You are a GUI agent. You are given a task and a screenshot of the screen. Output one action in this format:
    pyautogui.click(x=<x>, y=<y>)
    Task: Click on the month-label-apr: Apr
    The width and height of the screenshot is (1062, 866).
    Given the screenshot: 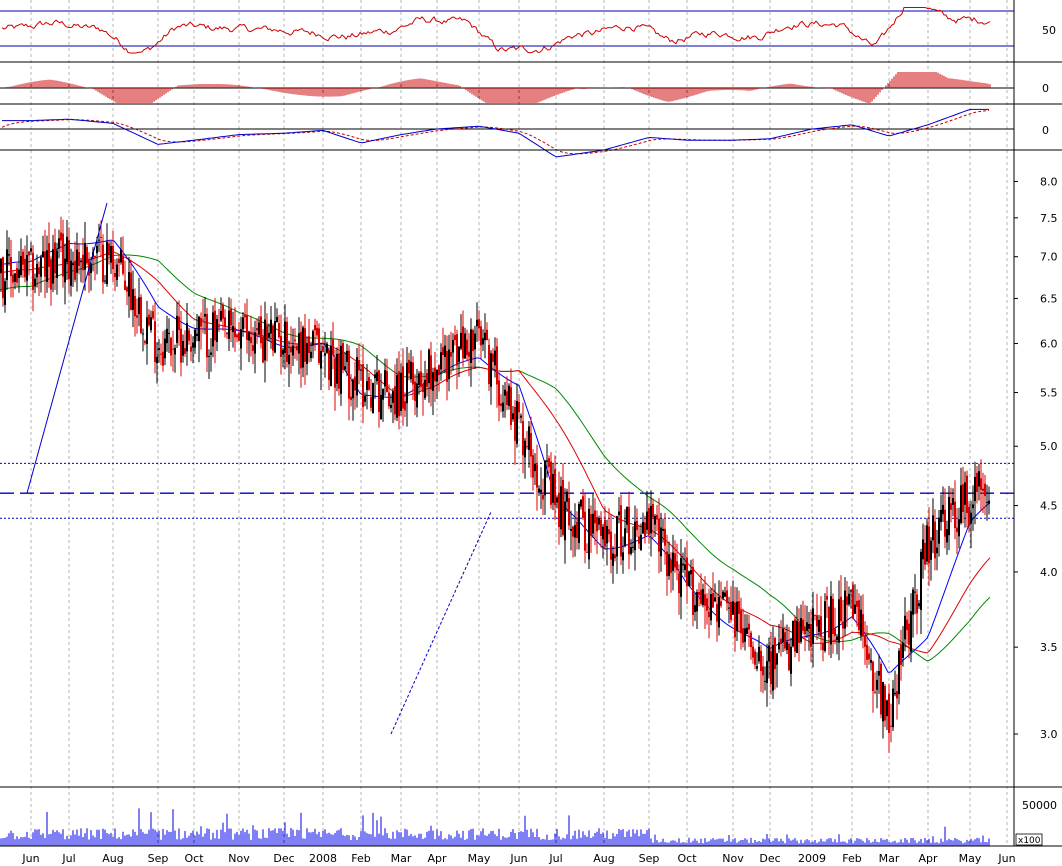 What is the action you would take?
    pyautogui.click(x=928, y=858)
    